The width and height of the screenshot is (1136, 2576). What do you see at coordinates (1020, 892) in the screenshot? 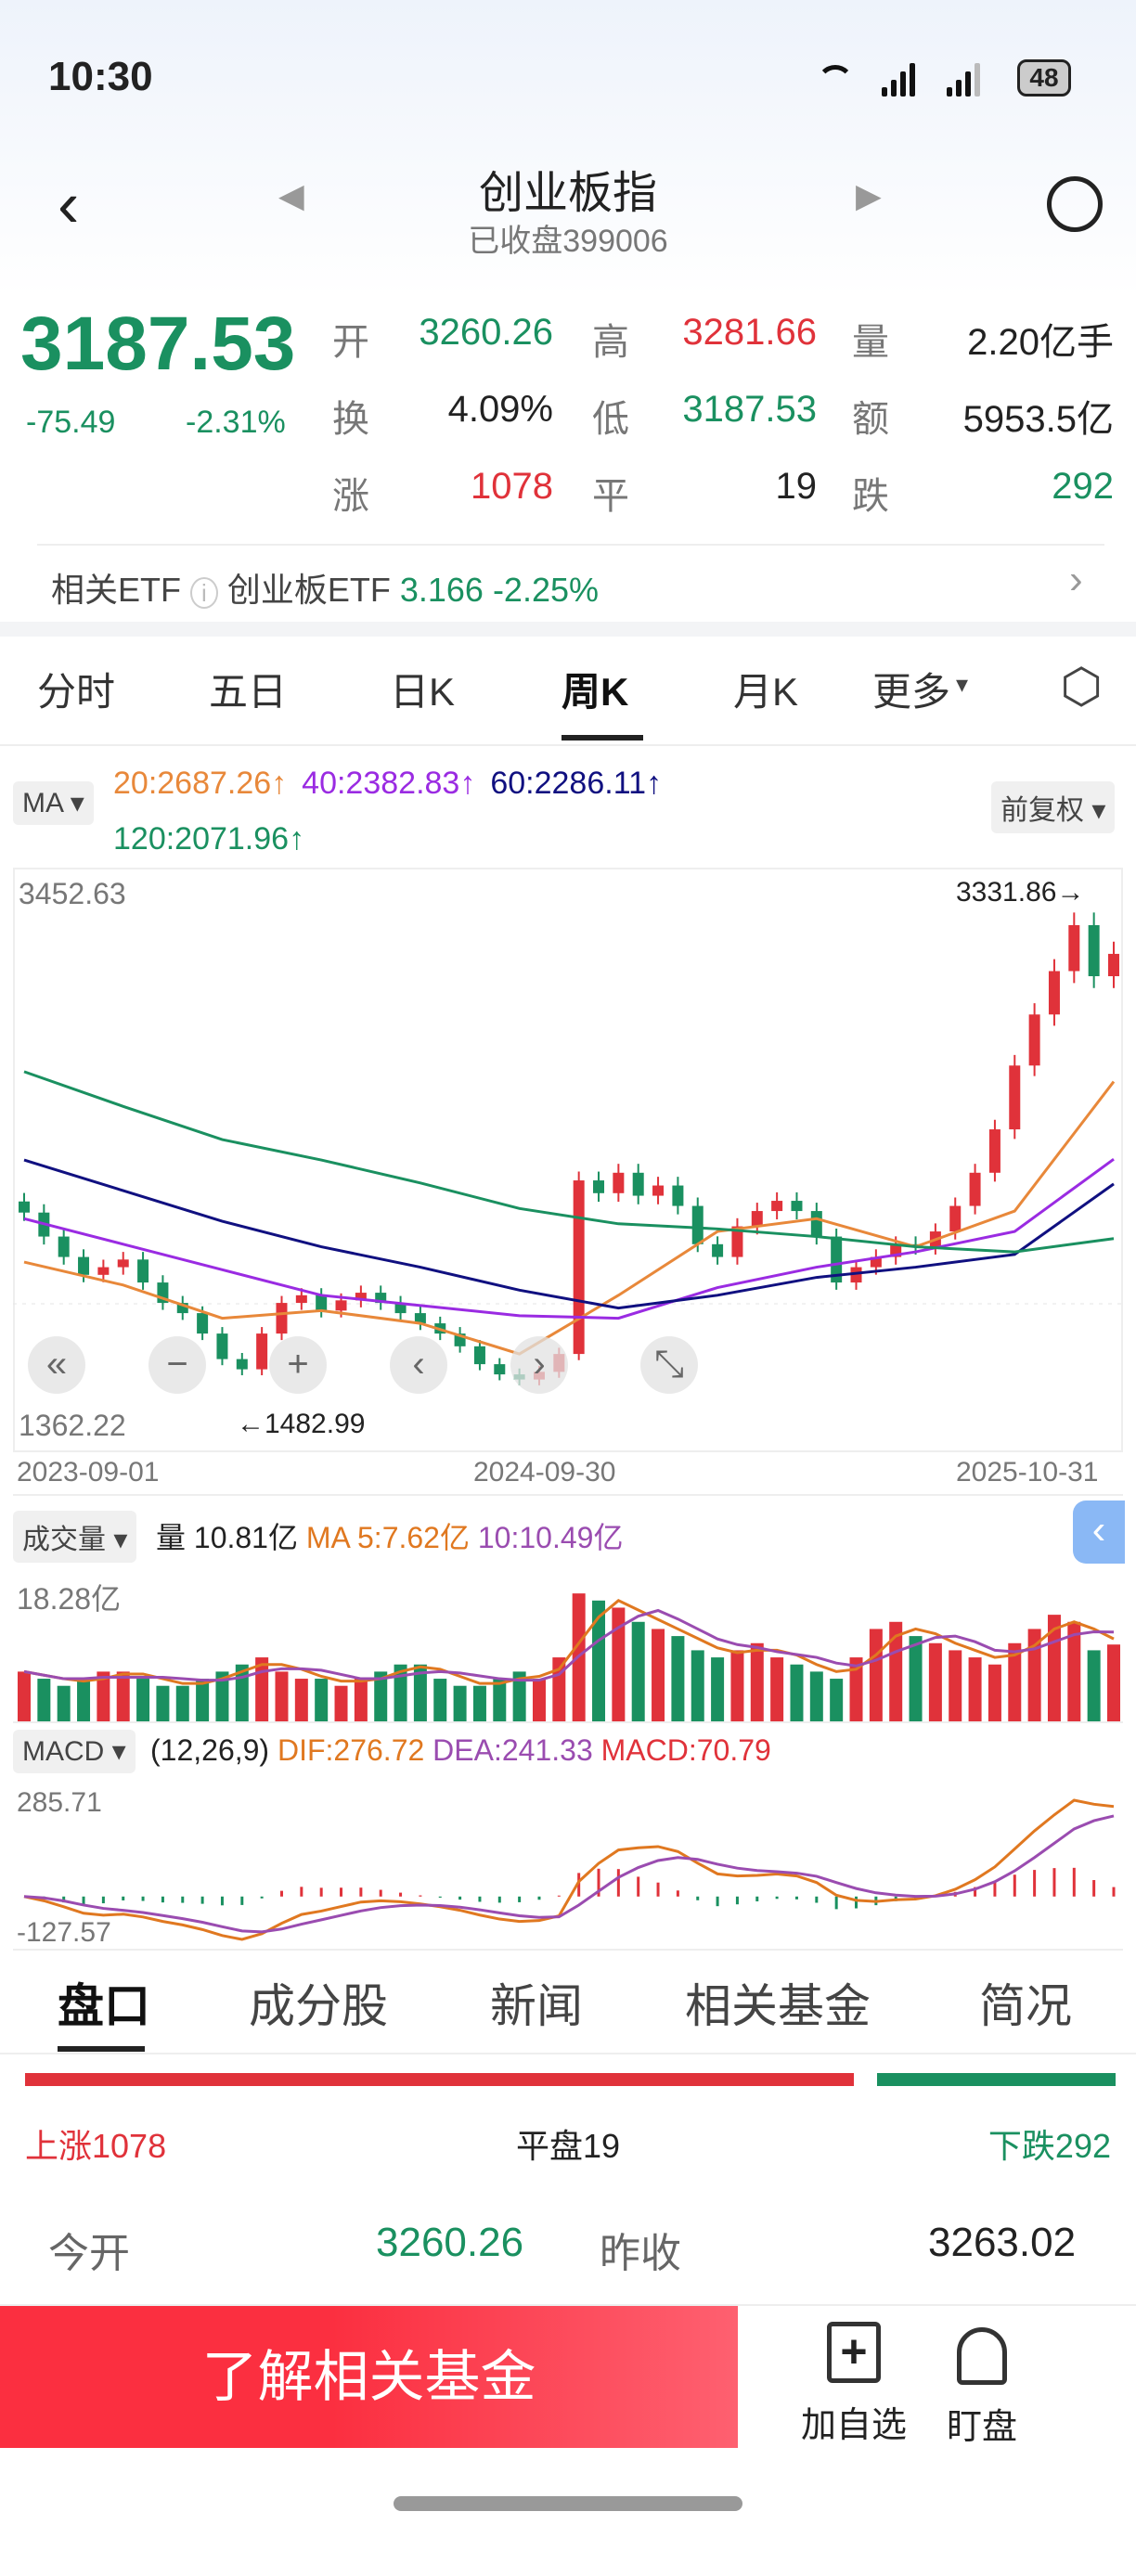
I see `kline-high-mark: 3331.86→` at bounding box center [1020, 892].